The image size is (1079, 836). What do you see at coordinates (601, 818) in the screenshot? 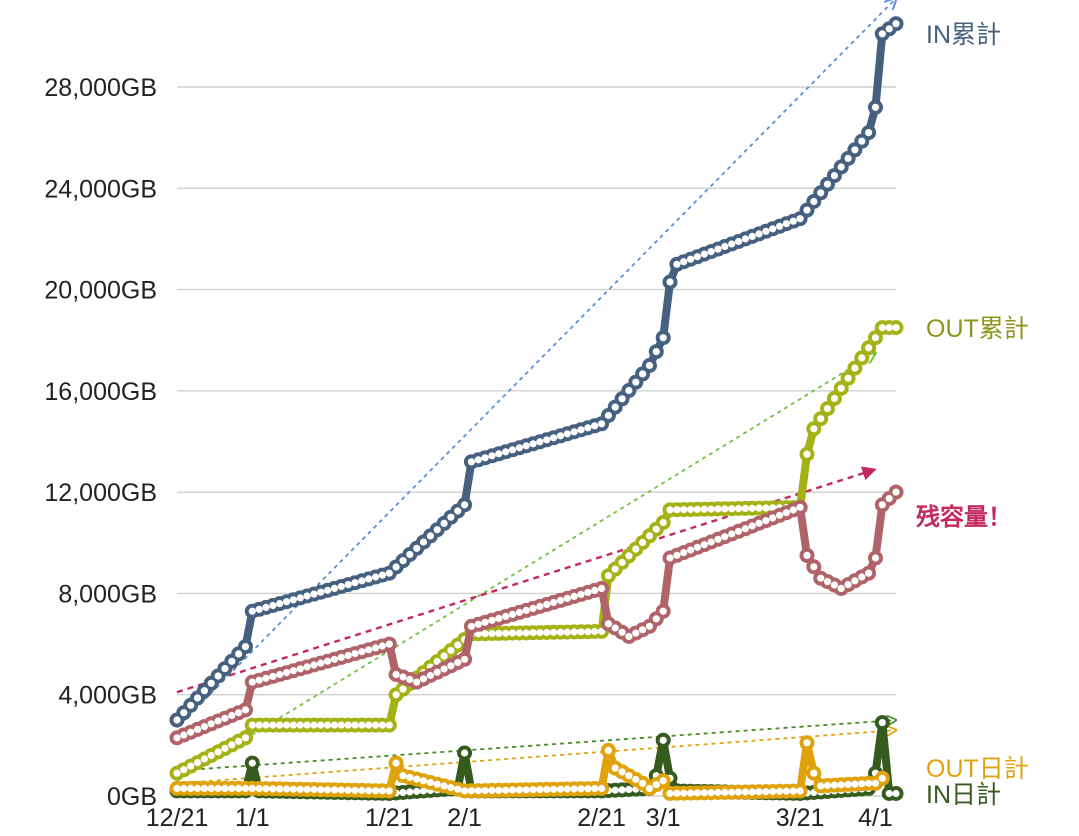
I see `x-tick-label: 2/21` at bounding box center [601, 818].